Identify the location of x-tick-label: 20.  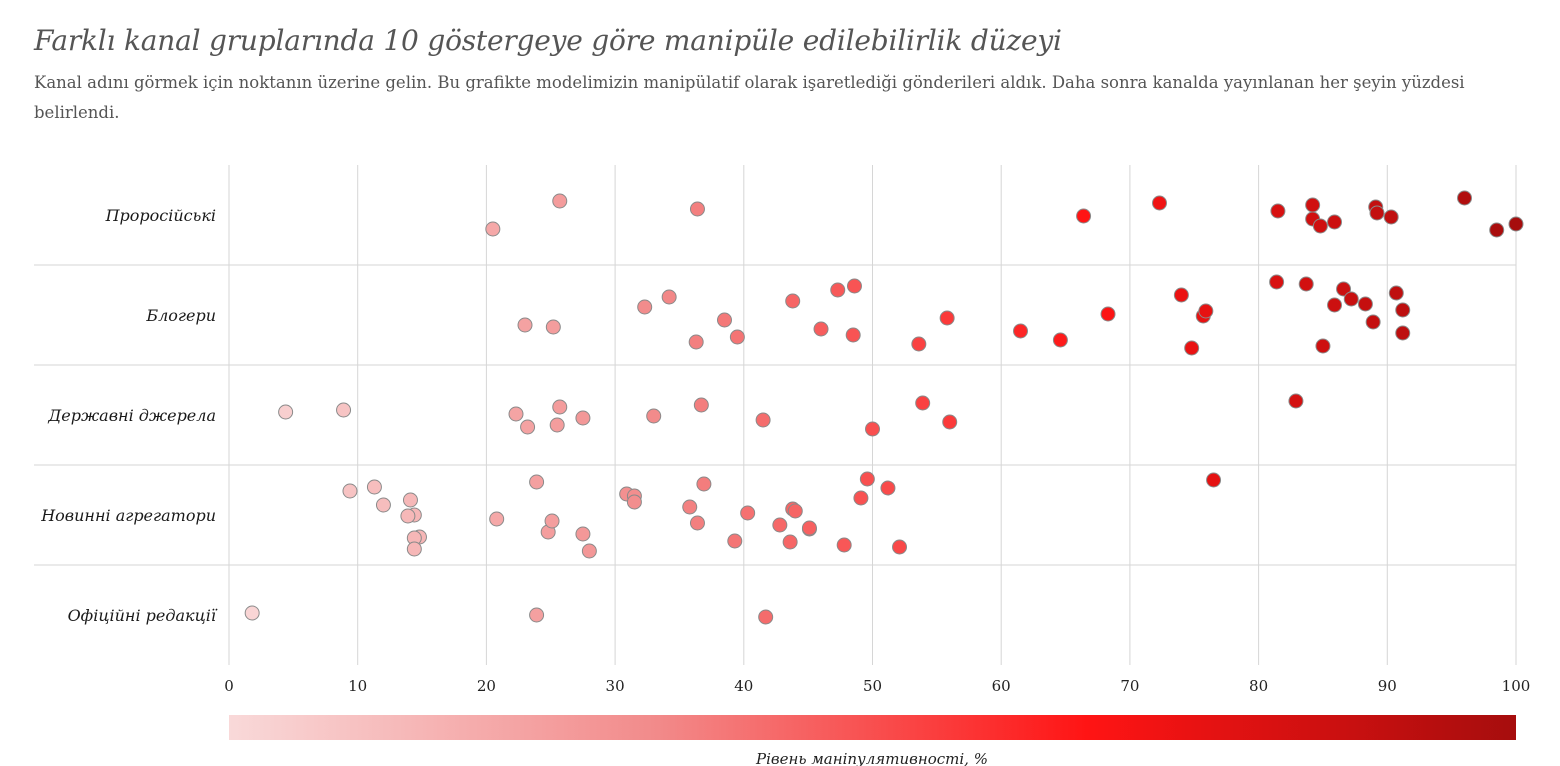
(486, 686).